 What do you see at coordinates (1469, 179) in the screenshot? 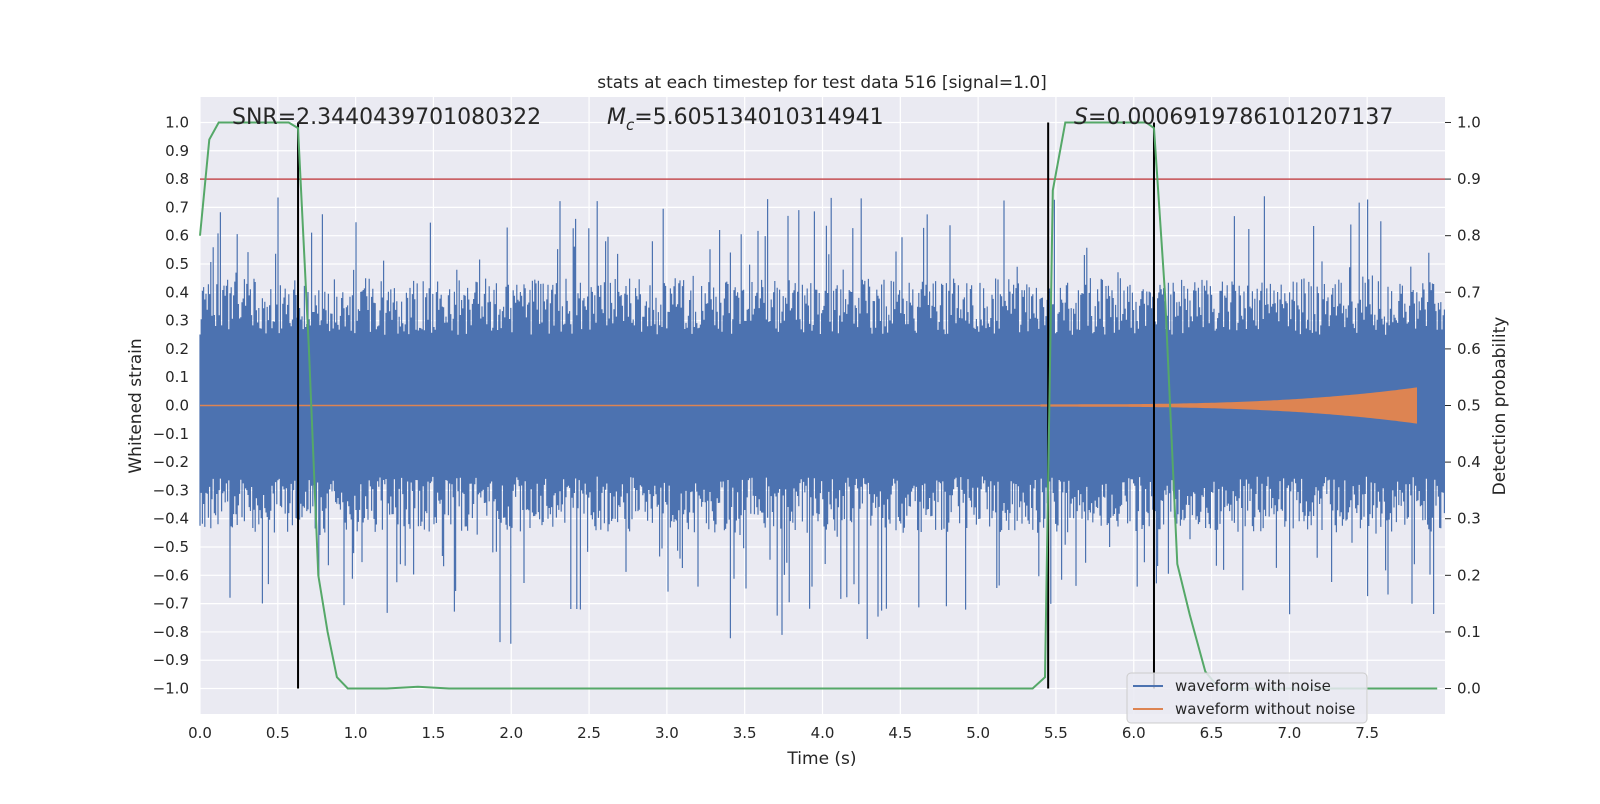
I see `y-right-tick-label: 0.9` at bounding box center [1469, 179].